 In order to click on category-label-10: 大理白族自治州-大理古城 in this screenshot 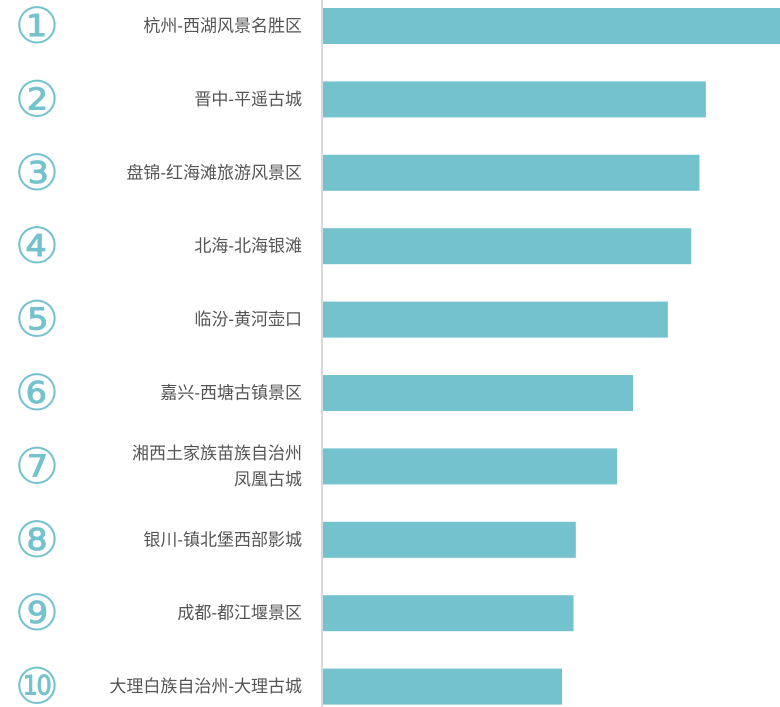, I will do `click(205, 686)`.